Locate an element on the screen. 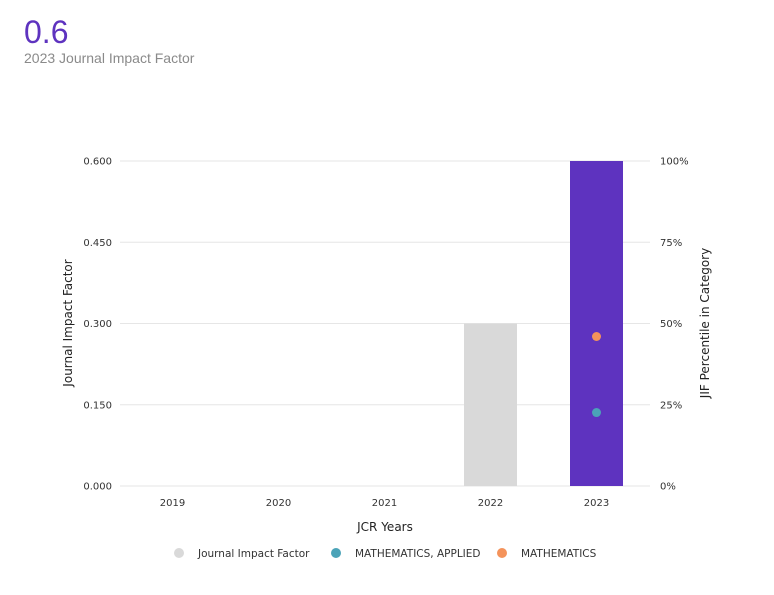  x-tick-label: 2019 is located at coordinates (172, 503).